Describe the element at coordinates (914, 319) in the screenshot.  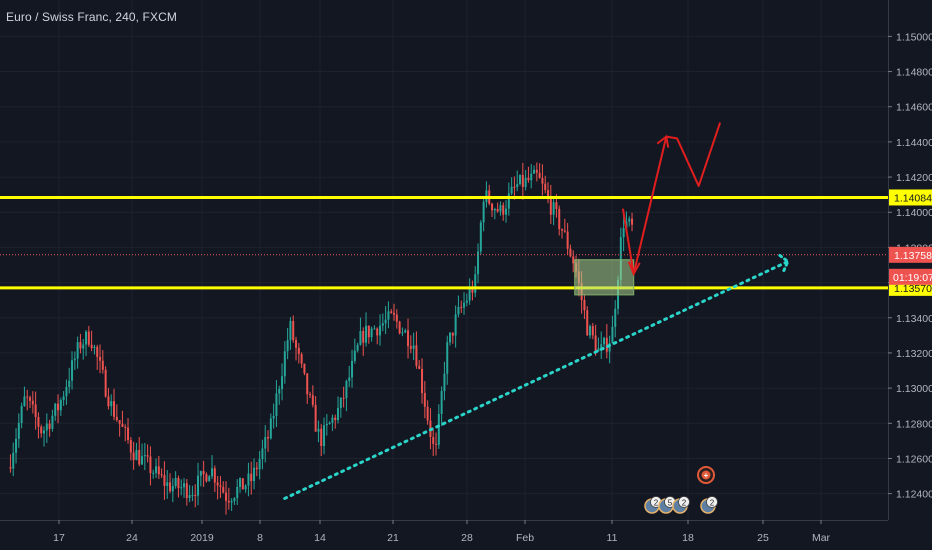
I see `price-tick-label: 1.13400` at that location.